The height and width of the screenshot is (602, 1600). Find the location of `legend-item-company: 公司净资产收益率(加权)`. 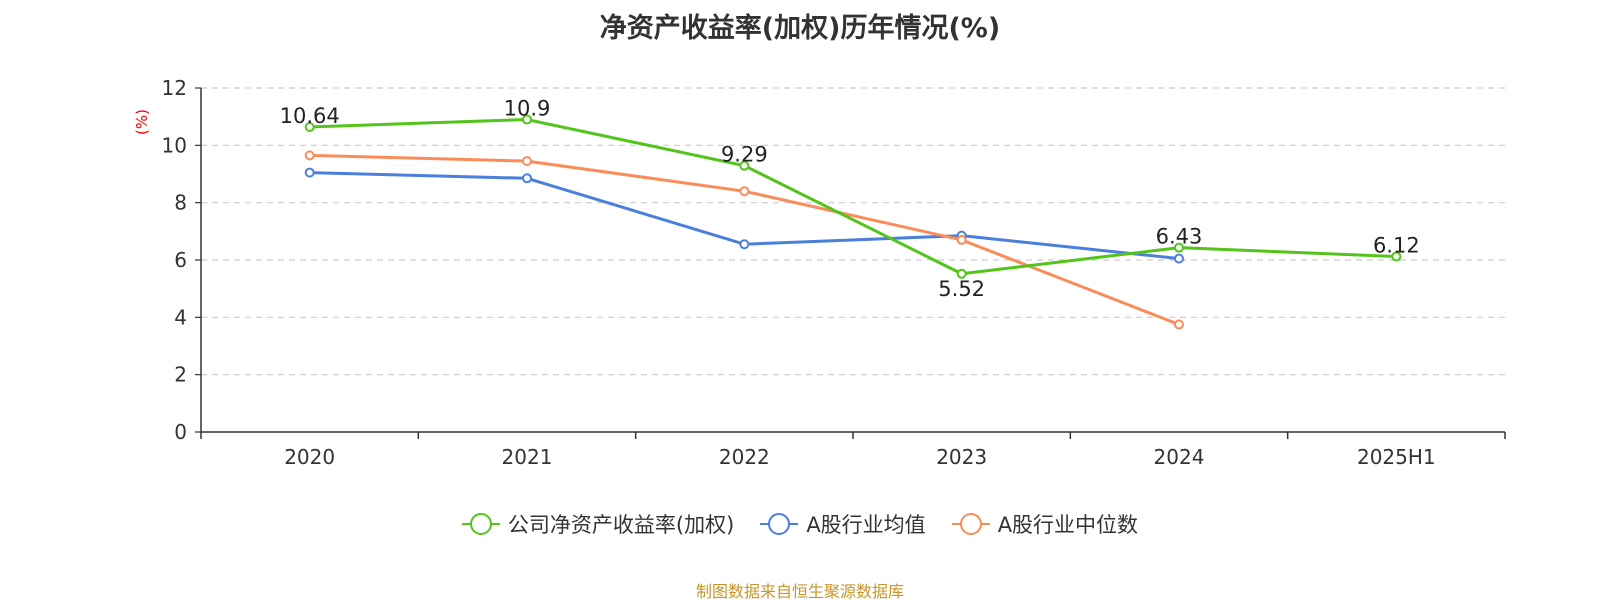

legend-item-company: 公司净资产收益率(加权) is located at coordinates (598, 524).